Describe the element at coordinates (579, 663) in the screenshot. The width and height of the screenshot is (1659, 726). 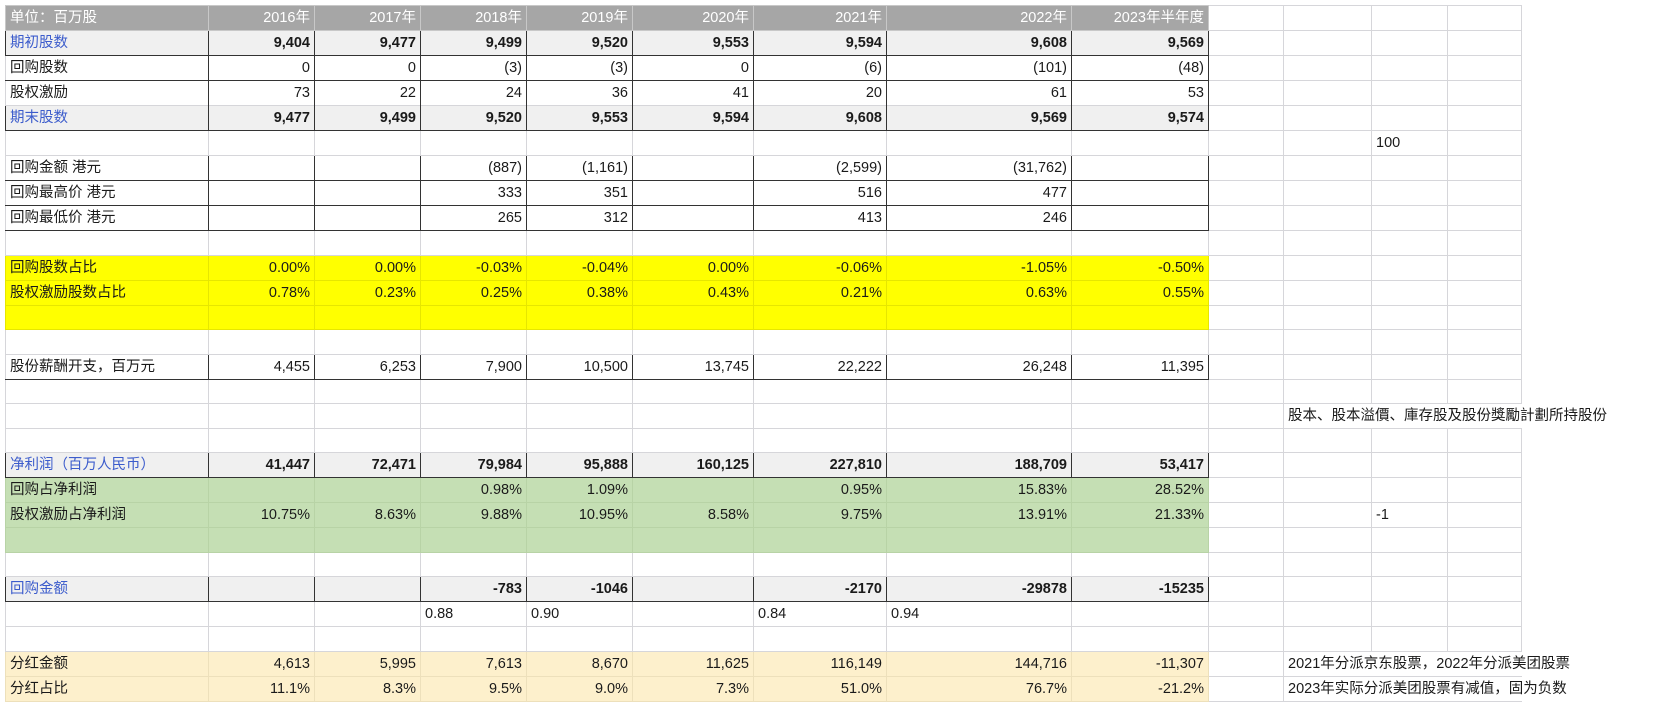
I see `value-cell: 8,670` at that location.